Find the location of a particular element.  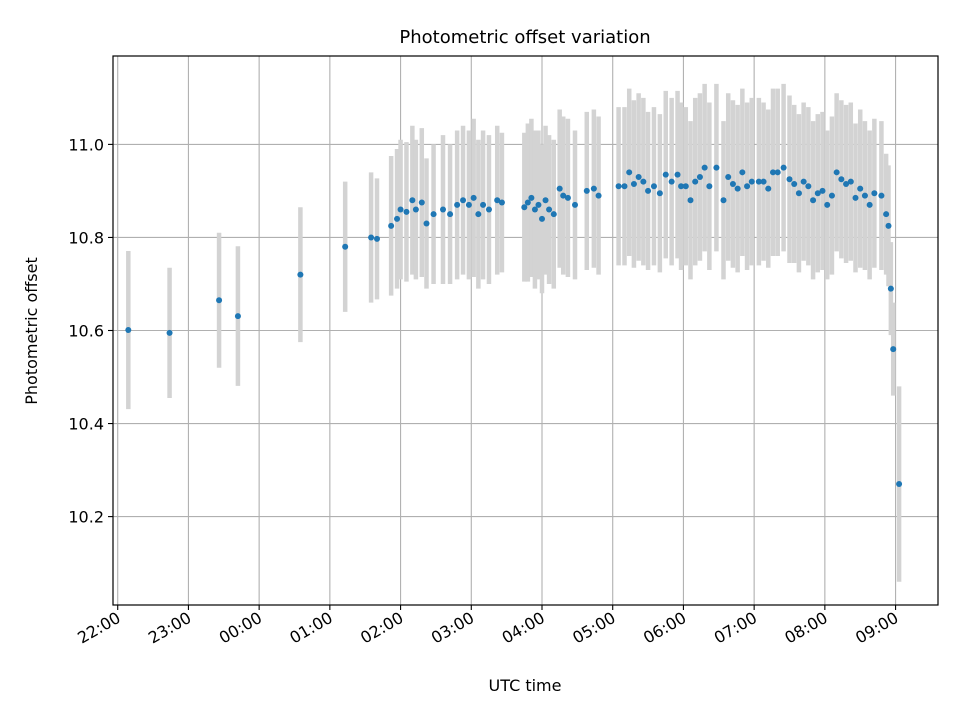

y-tick-label: 10.2 is located at coordinates (86, 517).